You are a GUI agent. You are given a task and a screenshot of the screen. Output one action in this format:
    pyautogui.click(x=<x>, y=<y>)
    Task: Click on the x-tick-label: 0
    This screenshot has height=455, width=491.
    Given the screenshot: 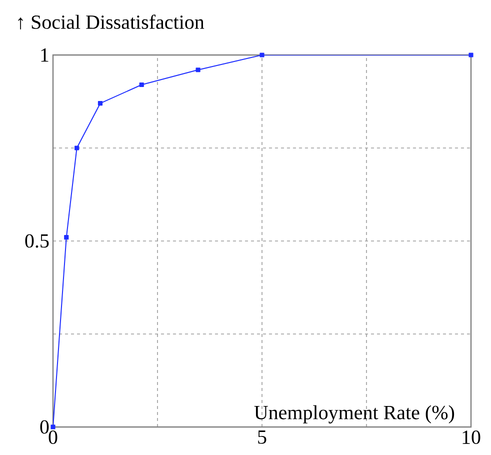 What is the action you would take?
    pyautogui.click(x=53, y=437)
    